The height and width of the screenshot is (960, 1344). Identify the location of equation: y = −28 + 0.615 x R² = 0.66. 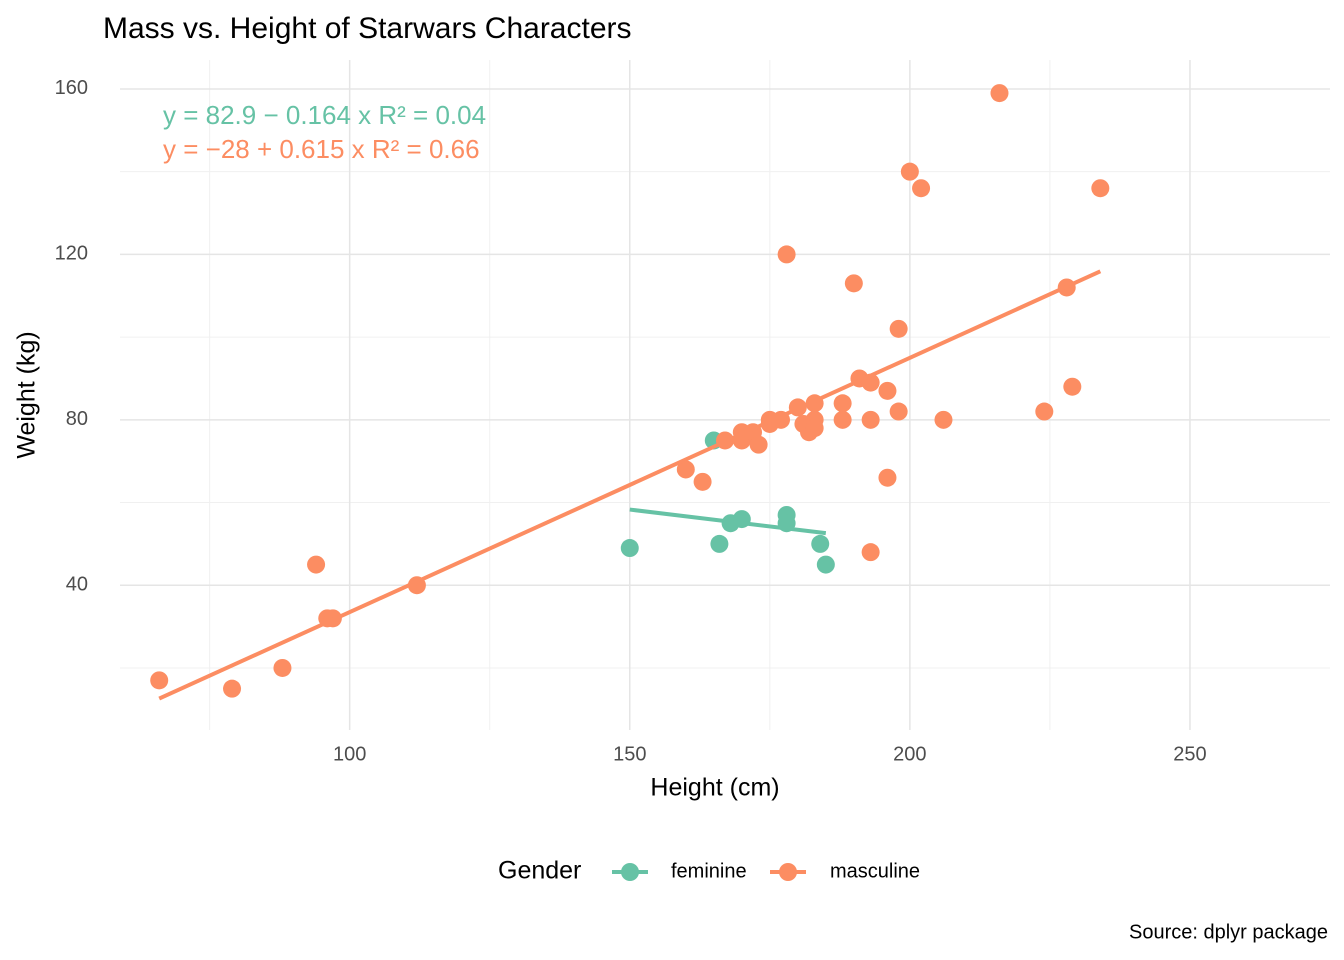
(321, 149).